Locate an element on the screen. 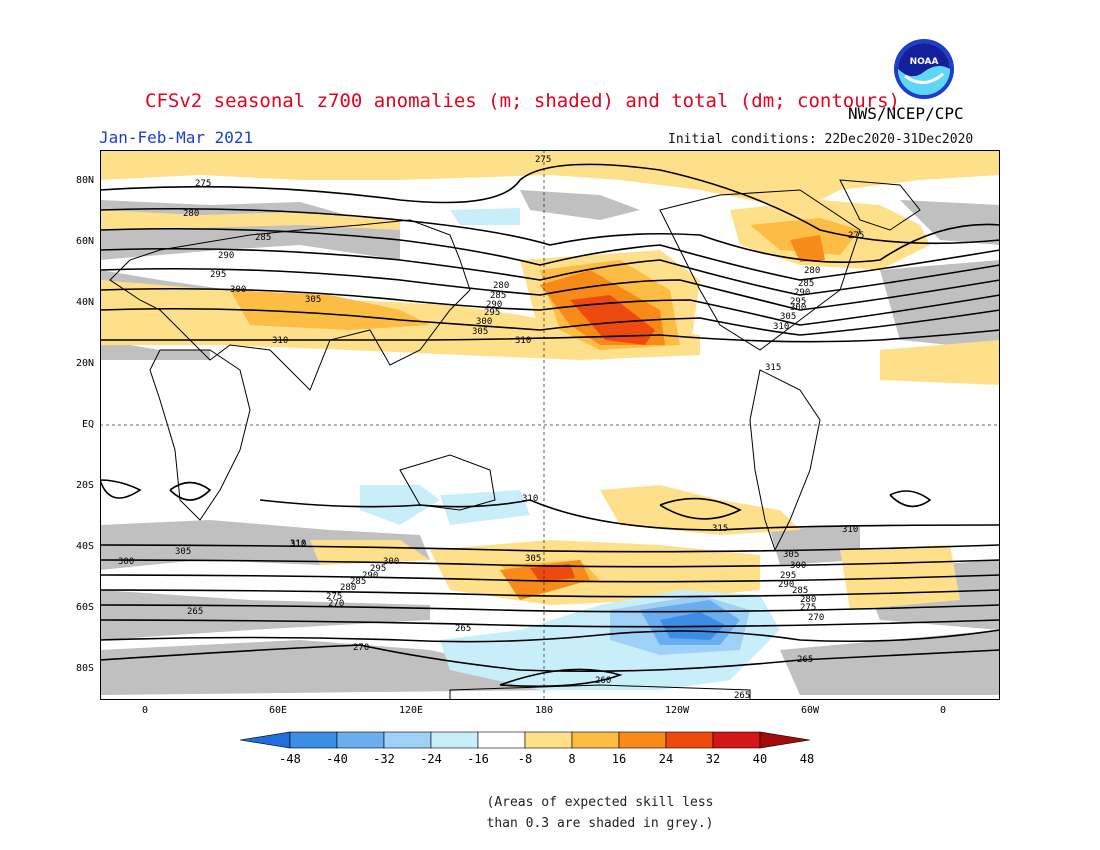 Image resolution: width=1100 pixels, height=850 pixels. colorbar-label: 40 is located at coordinates (760, 759).